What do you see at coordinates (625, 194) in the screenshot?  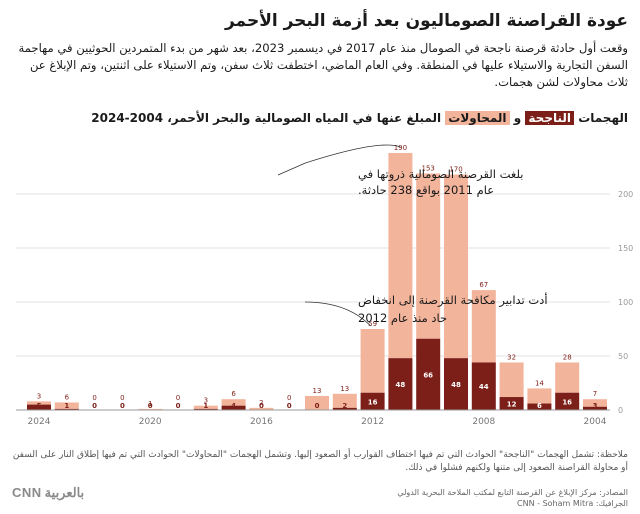 I see `y-tick-label: 200` at bounding box center [625, 194].